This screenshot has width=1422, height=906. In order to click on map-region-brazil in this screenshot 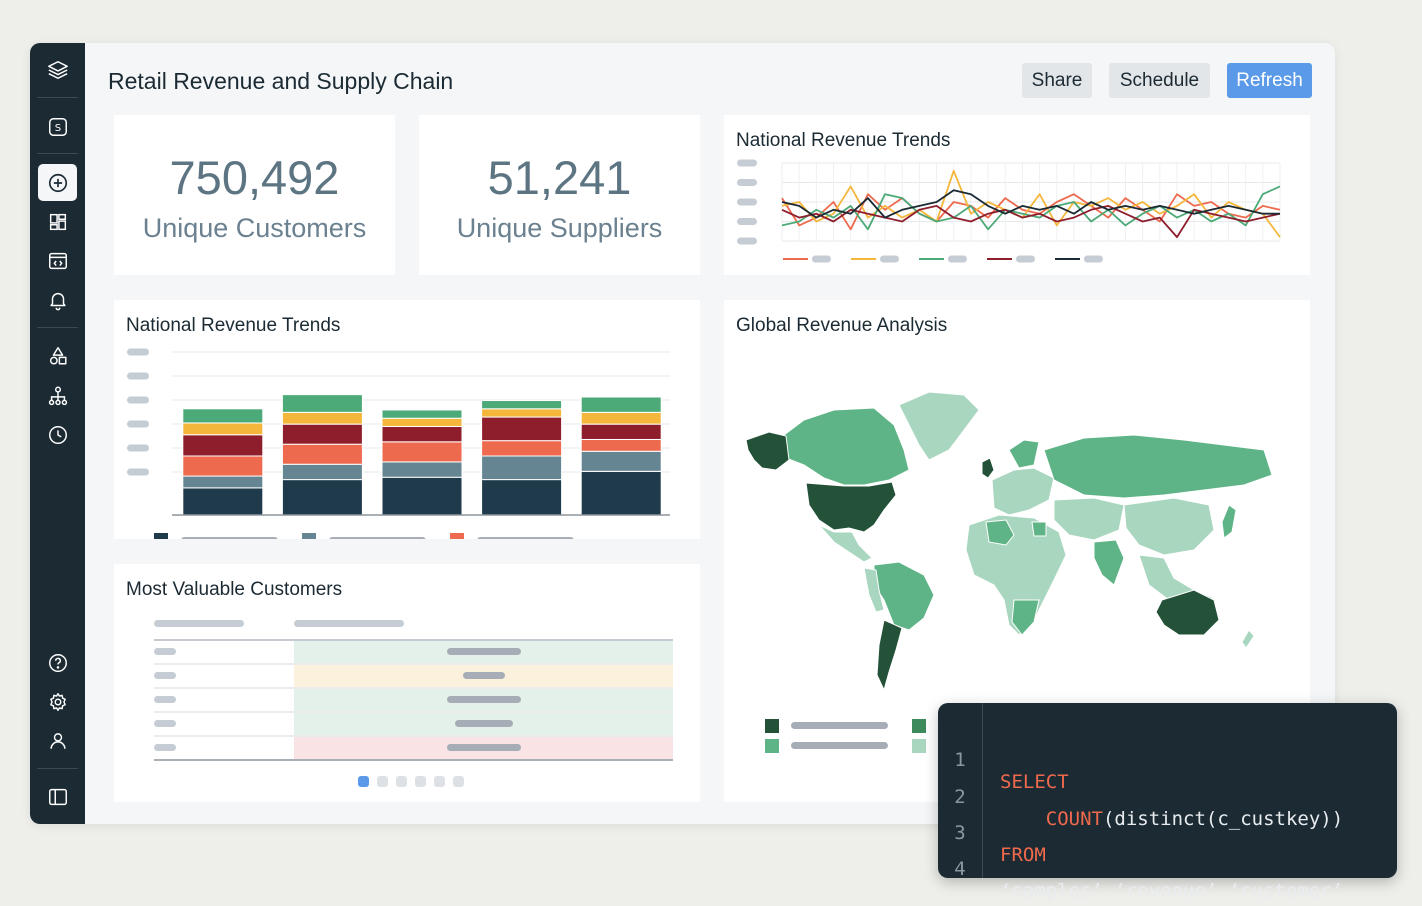, I will do `click(904, 596)`.